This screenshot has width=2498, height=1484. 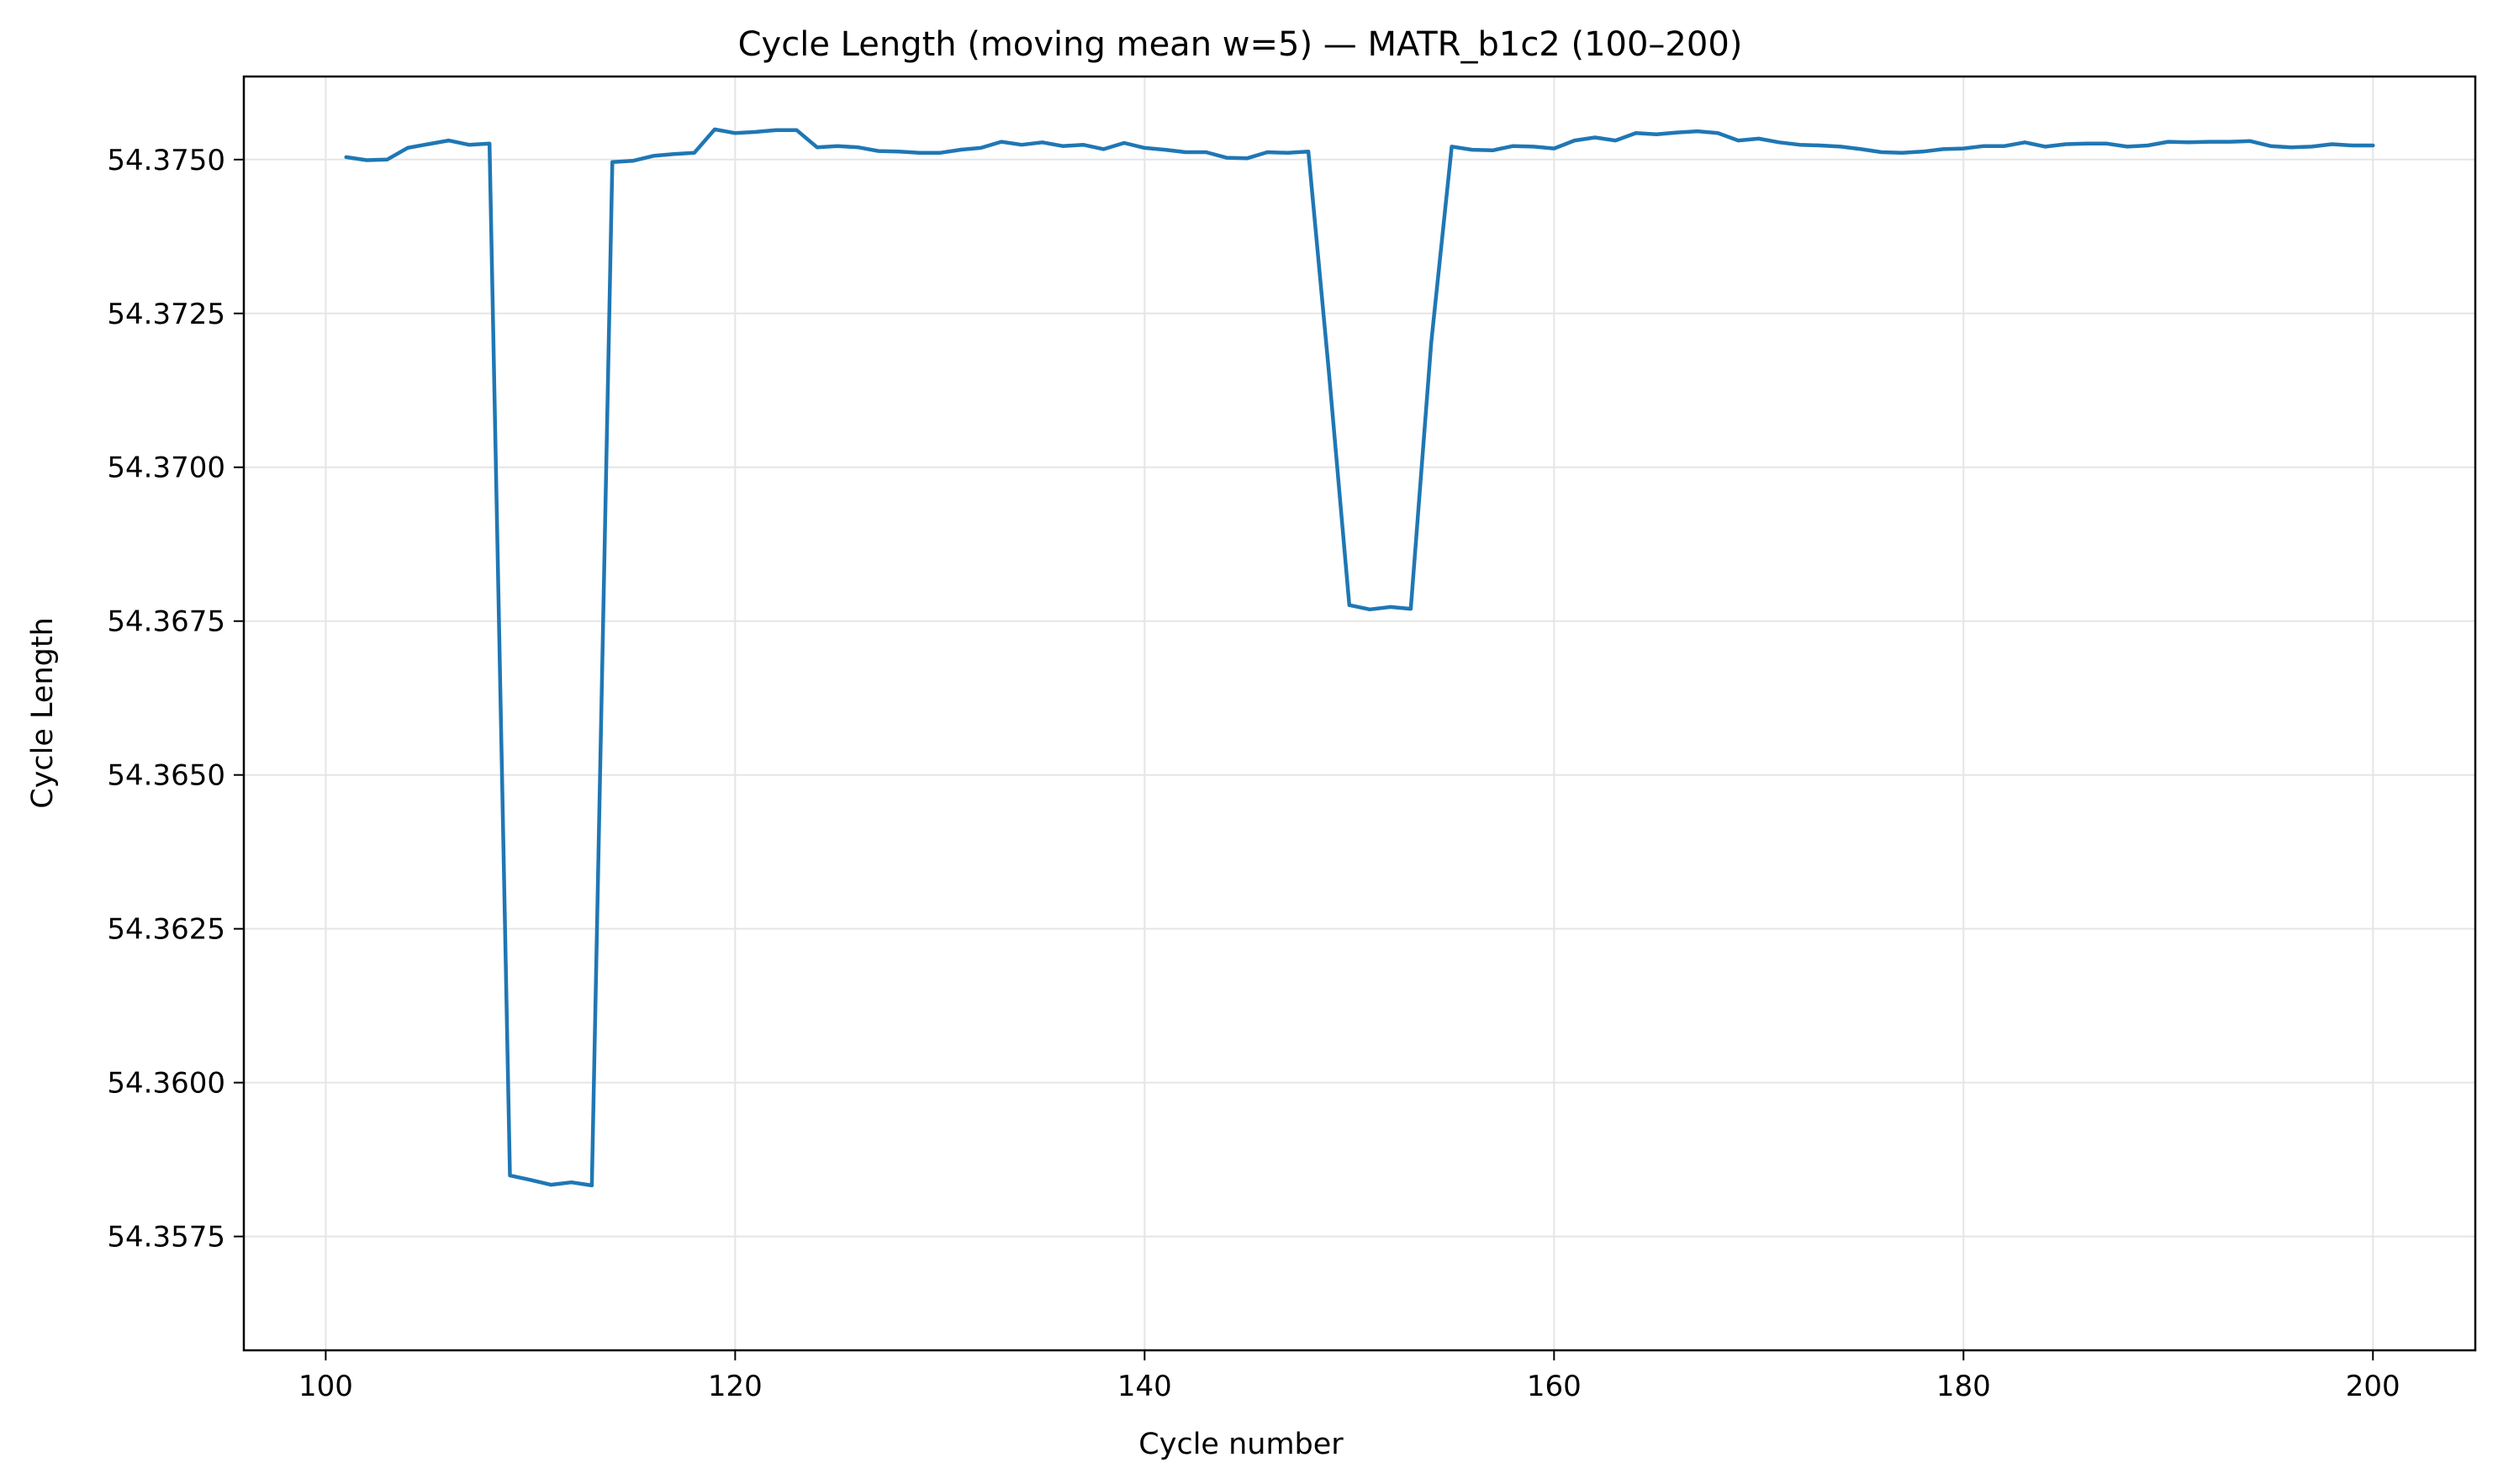 What do you see at coordinates (166, 1084) in the screenshot?
I see `y-tick-label: 54.3600` at bounding box center [166, 1084].